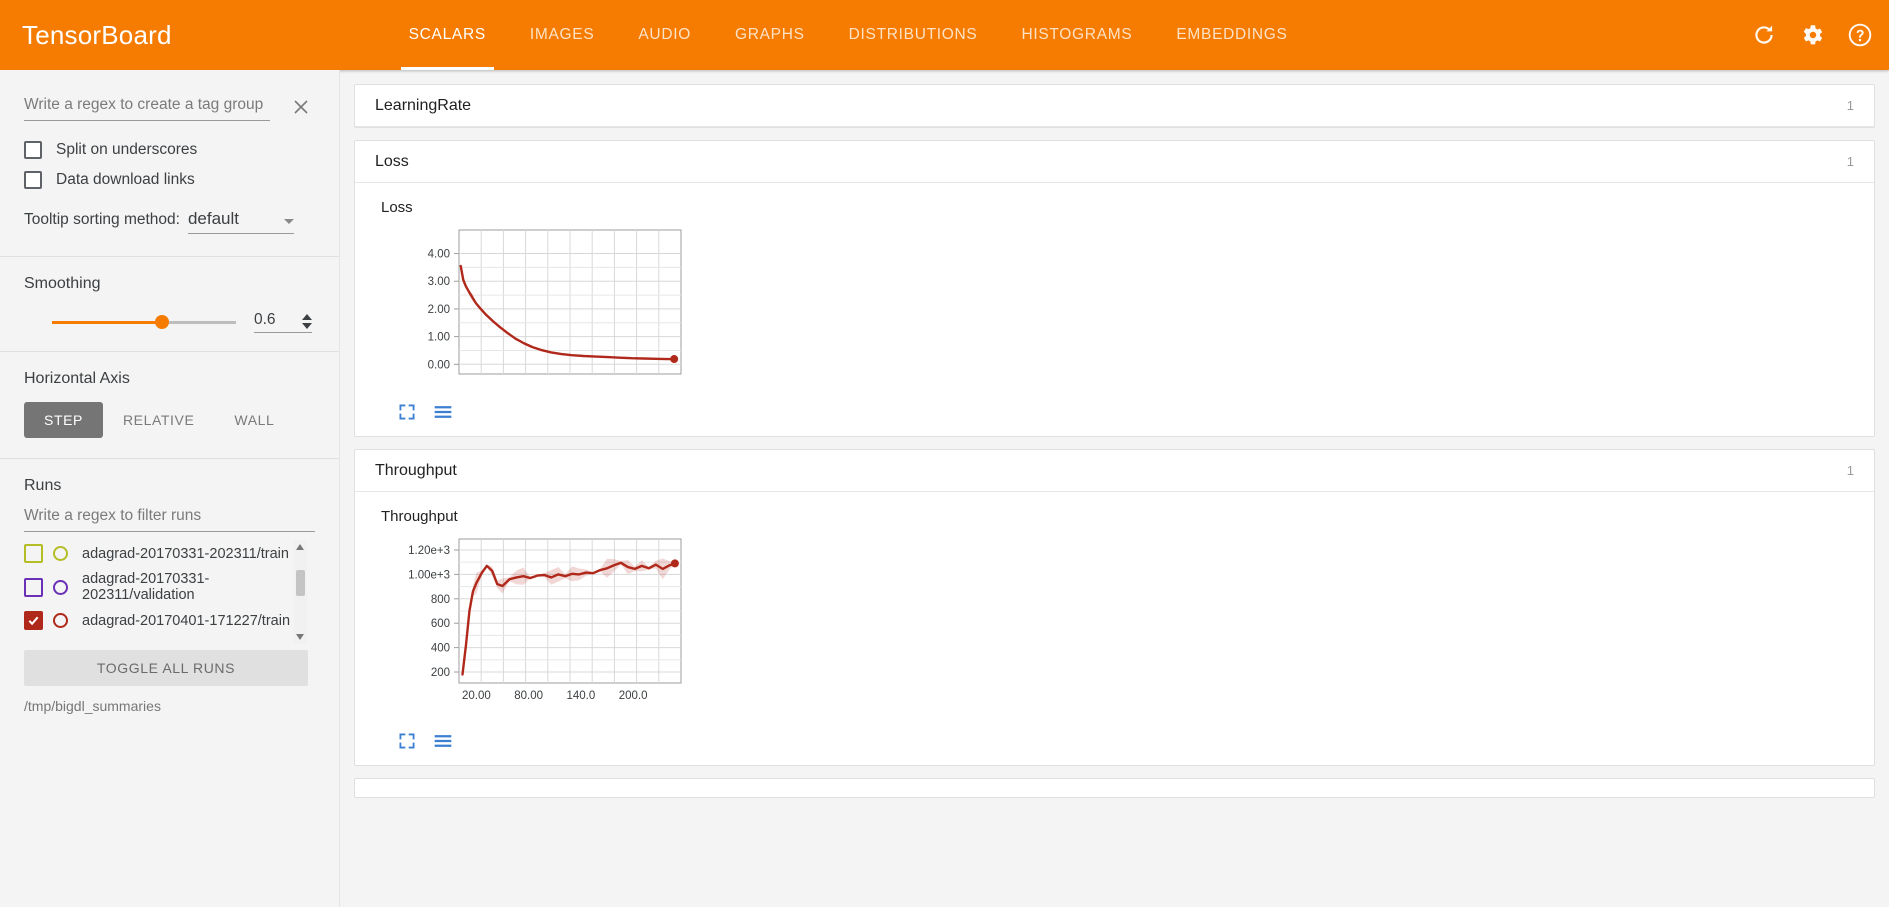 This screenshot has height=907, width=1889. I want to click on svg-text: 80.00, so click(528, 696).